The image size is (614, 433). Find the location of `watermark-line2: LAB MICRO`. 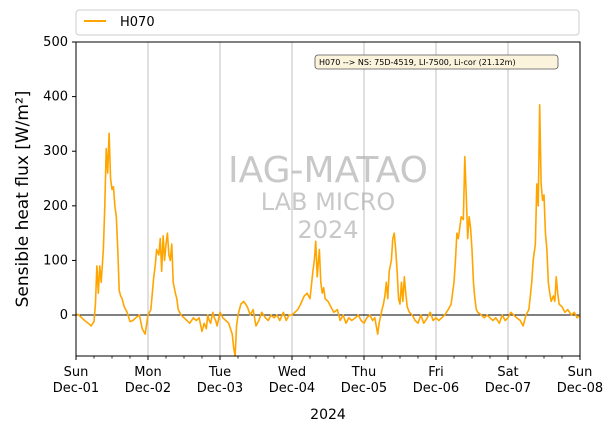

watermark-line2: LAB MICRO is located at coordinates (328, 202).